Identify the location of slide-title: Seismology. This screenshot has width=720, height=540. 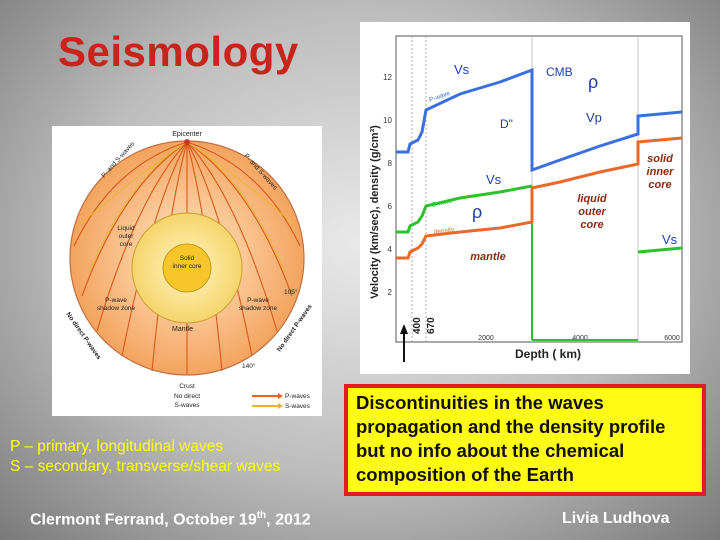
(178, 51).